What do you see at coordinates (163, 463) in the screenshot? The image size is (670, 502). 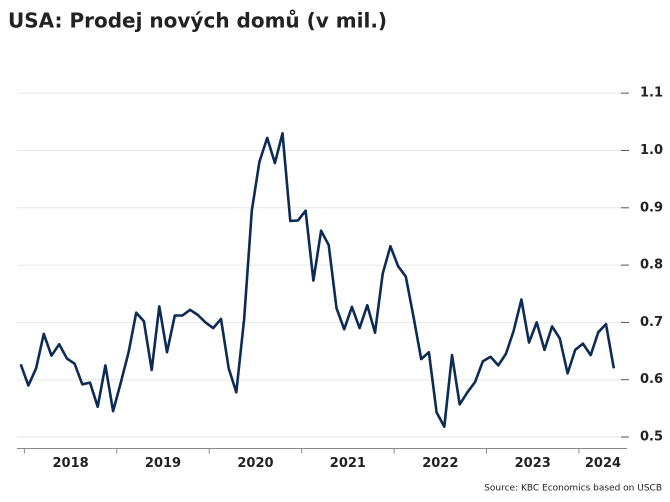 I see `x-tick-label: 2019` at bounding box center [163, 463].